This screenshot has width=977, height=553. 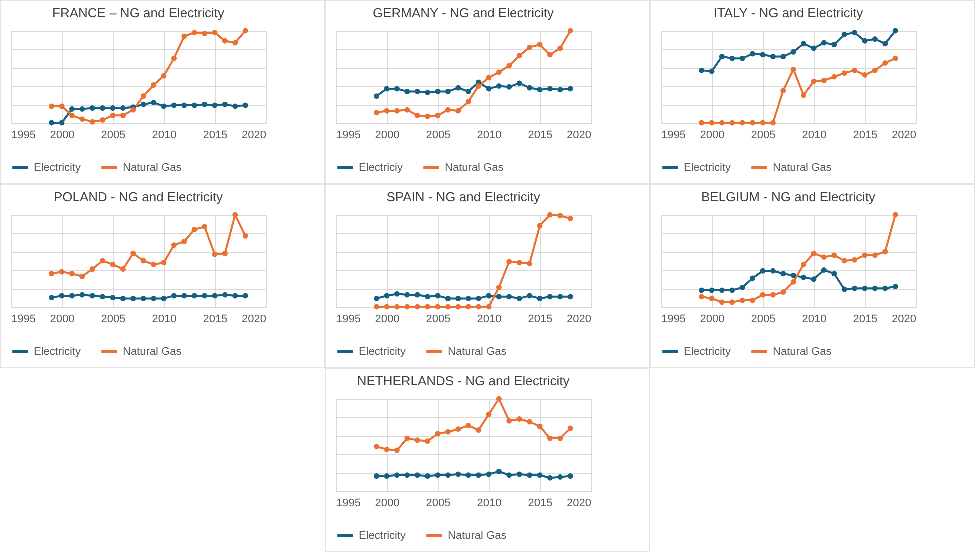 I want to click on chart-title: POLAND - NG and Electricity, so click(x=139, y=196).